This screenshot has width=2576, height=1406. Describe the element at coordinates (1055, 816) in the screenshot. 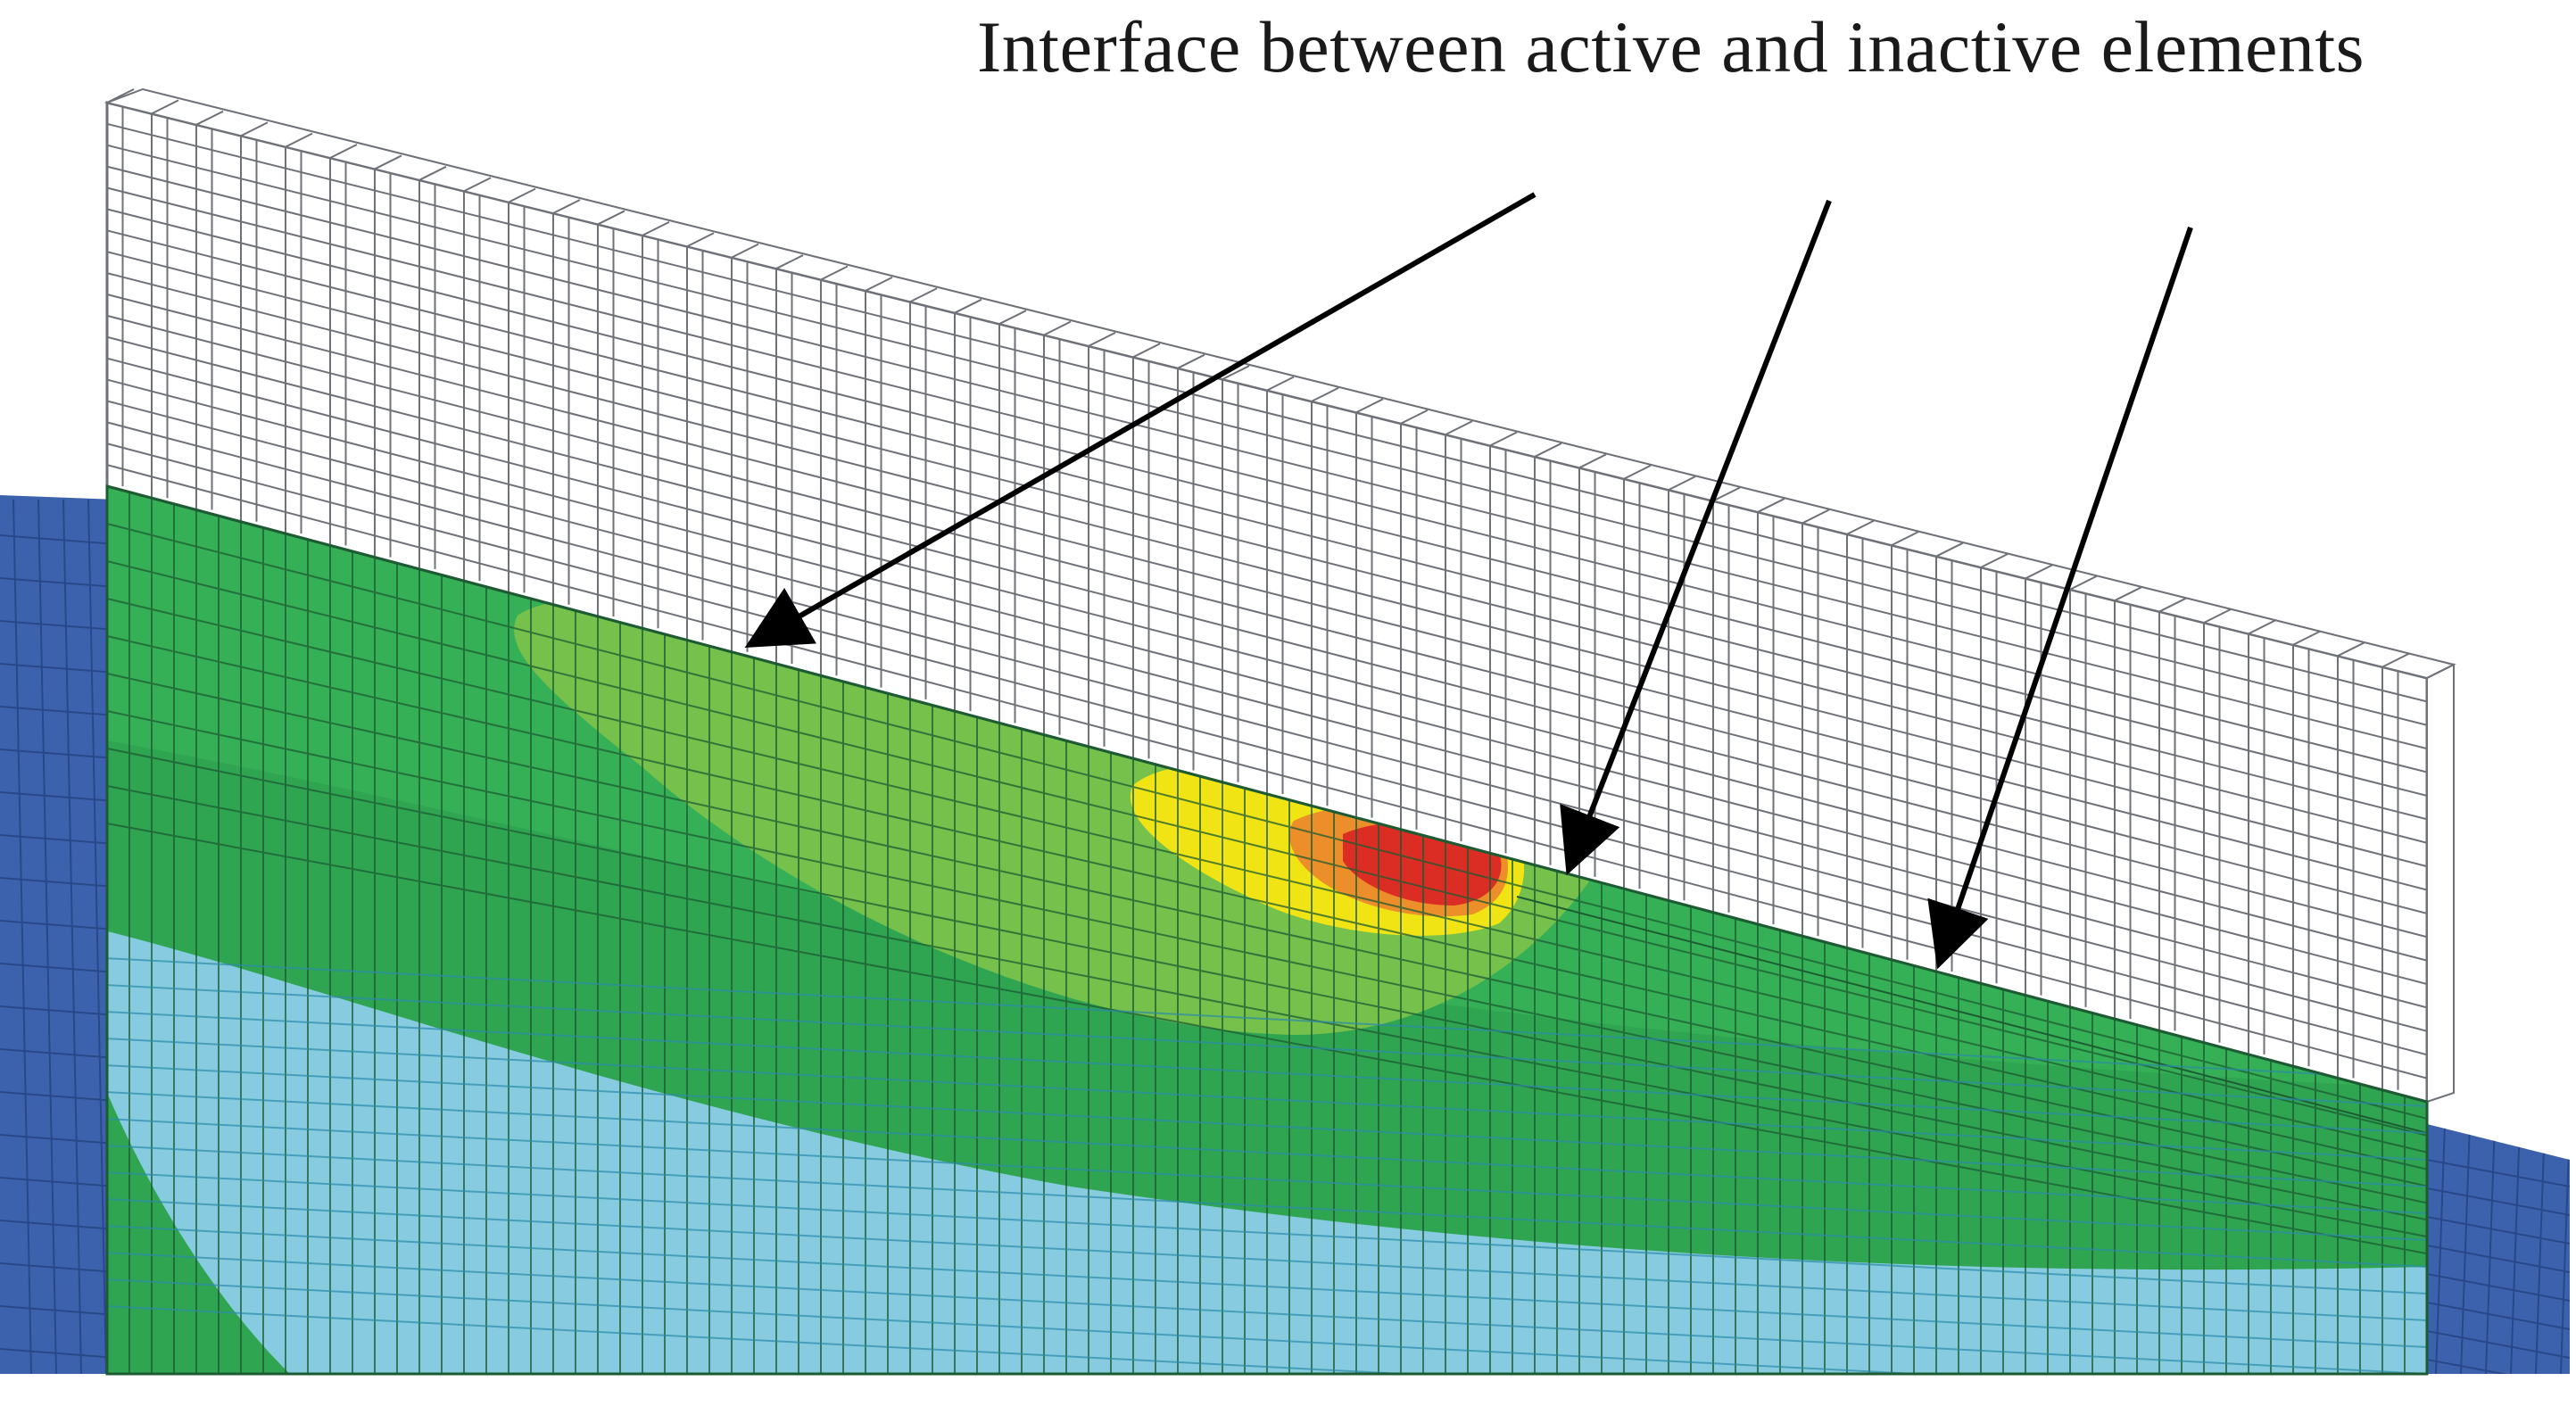

I see `contour-light-green` at that location.